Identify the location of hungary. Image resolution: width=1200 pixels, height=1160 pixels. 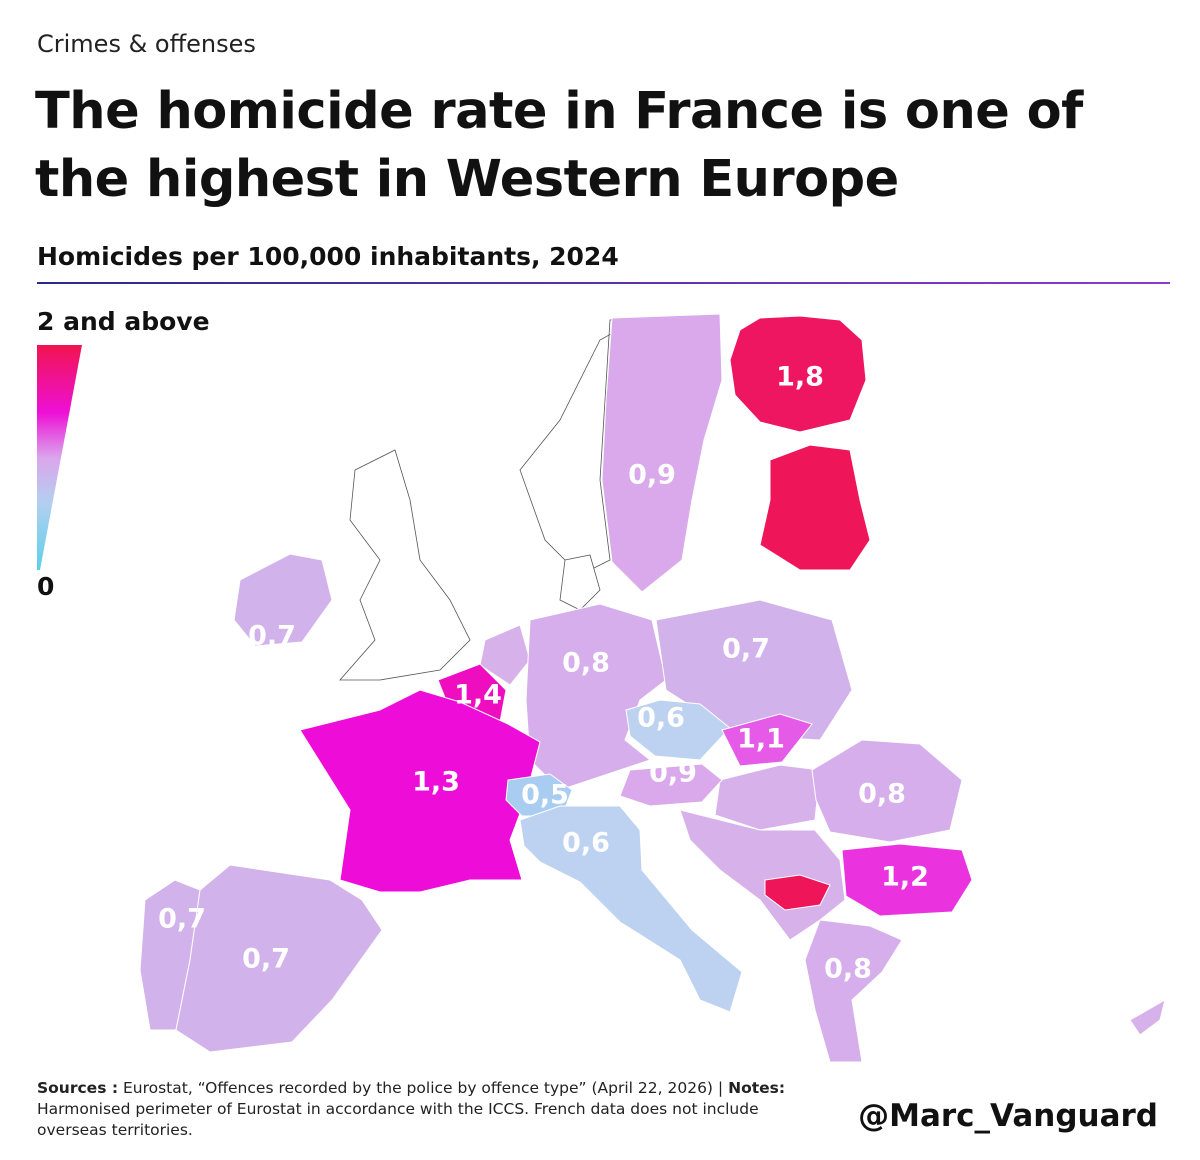
(767, 797).